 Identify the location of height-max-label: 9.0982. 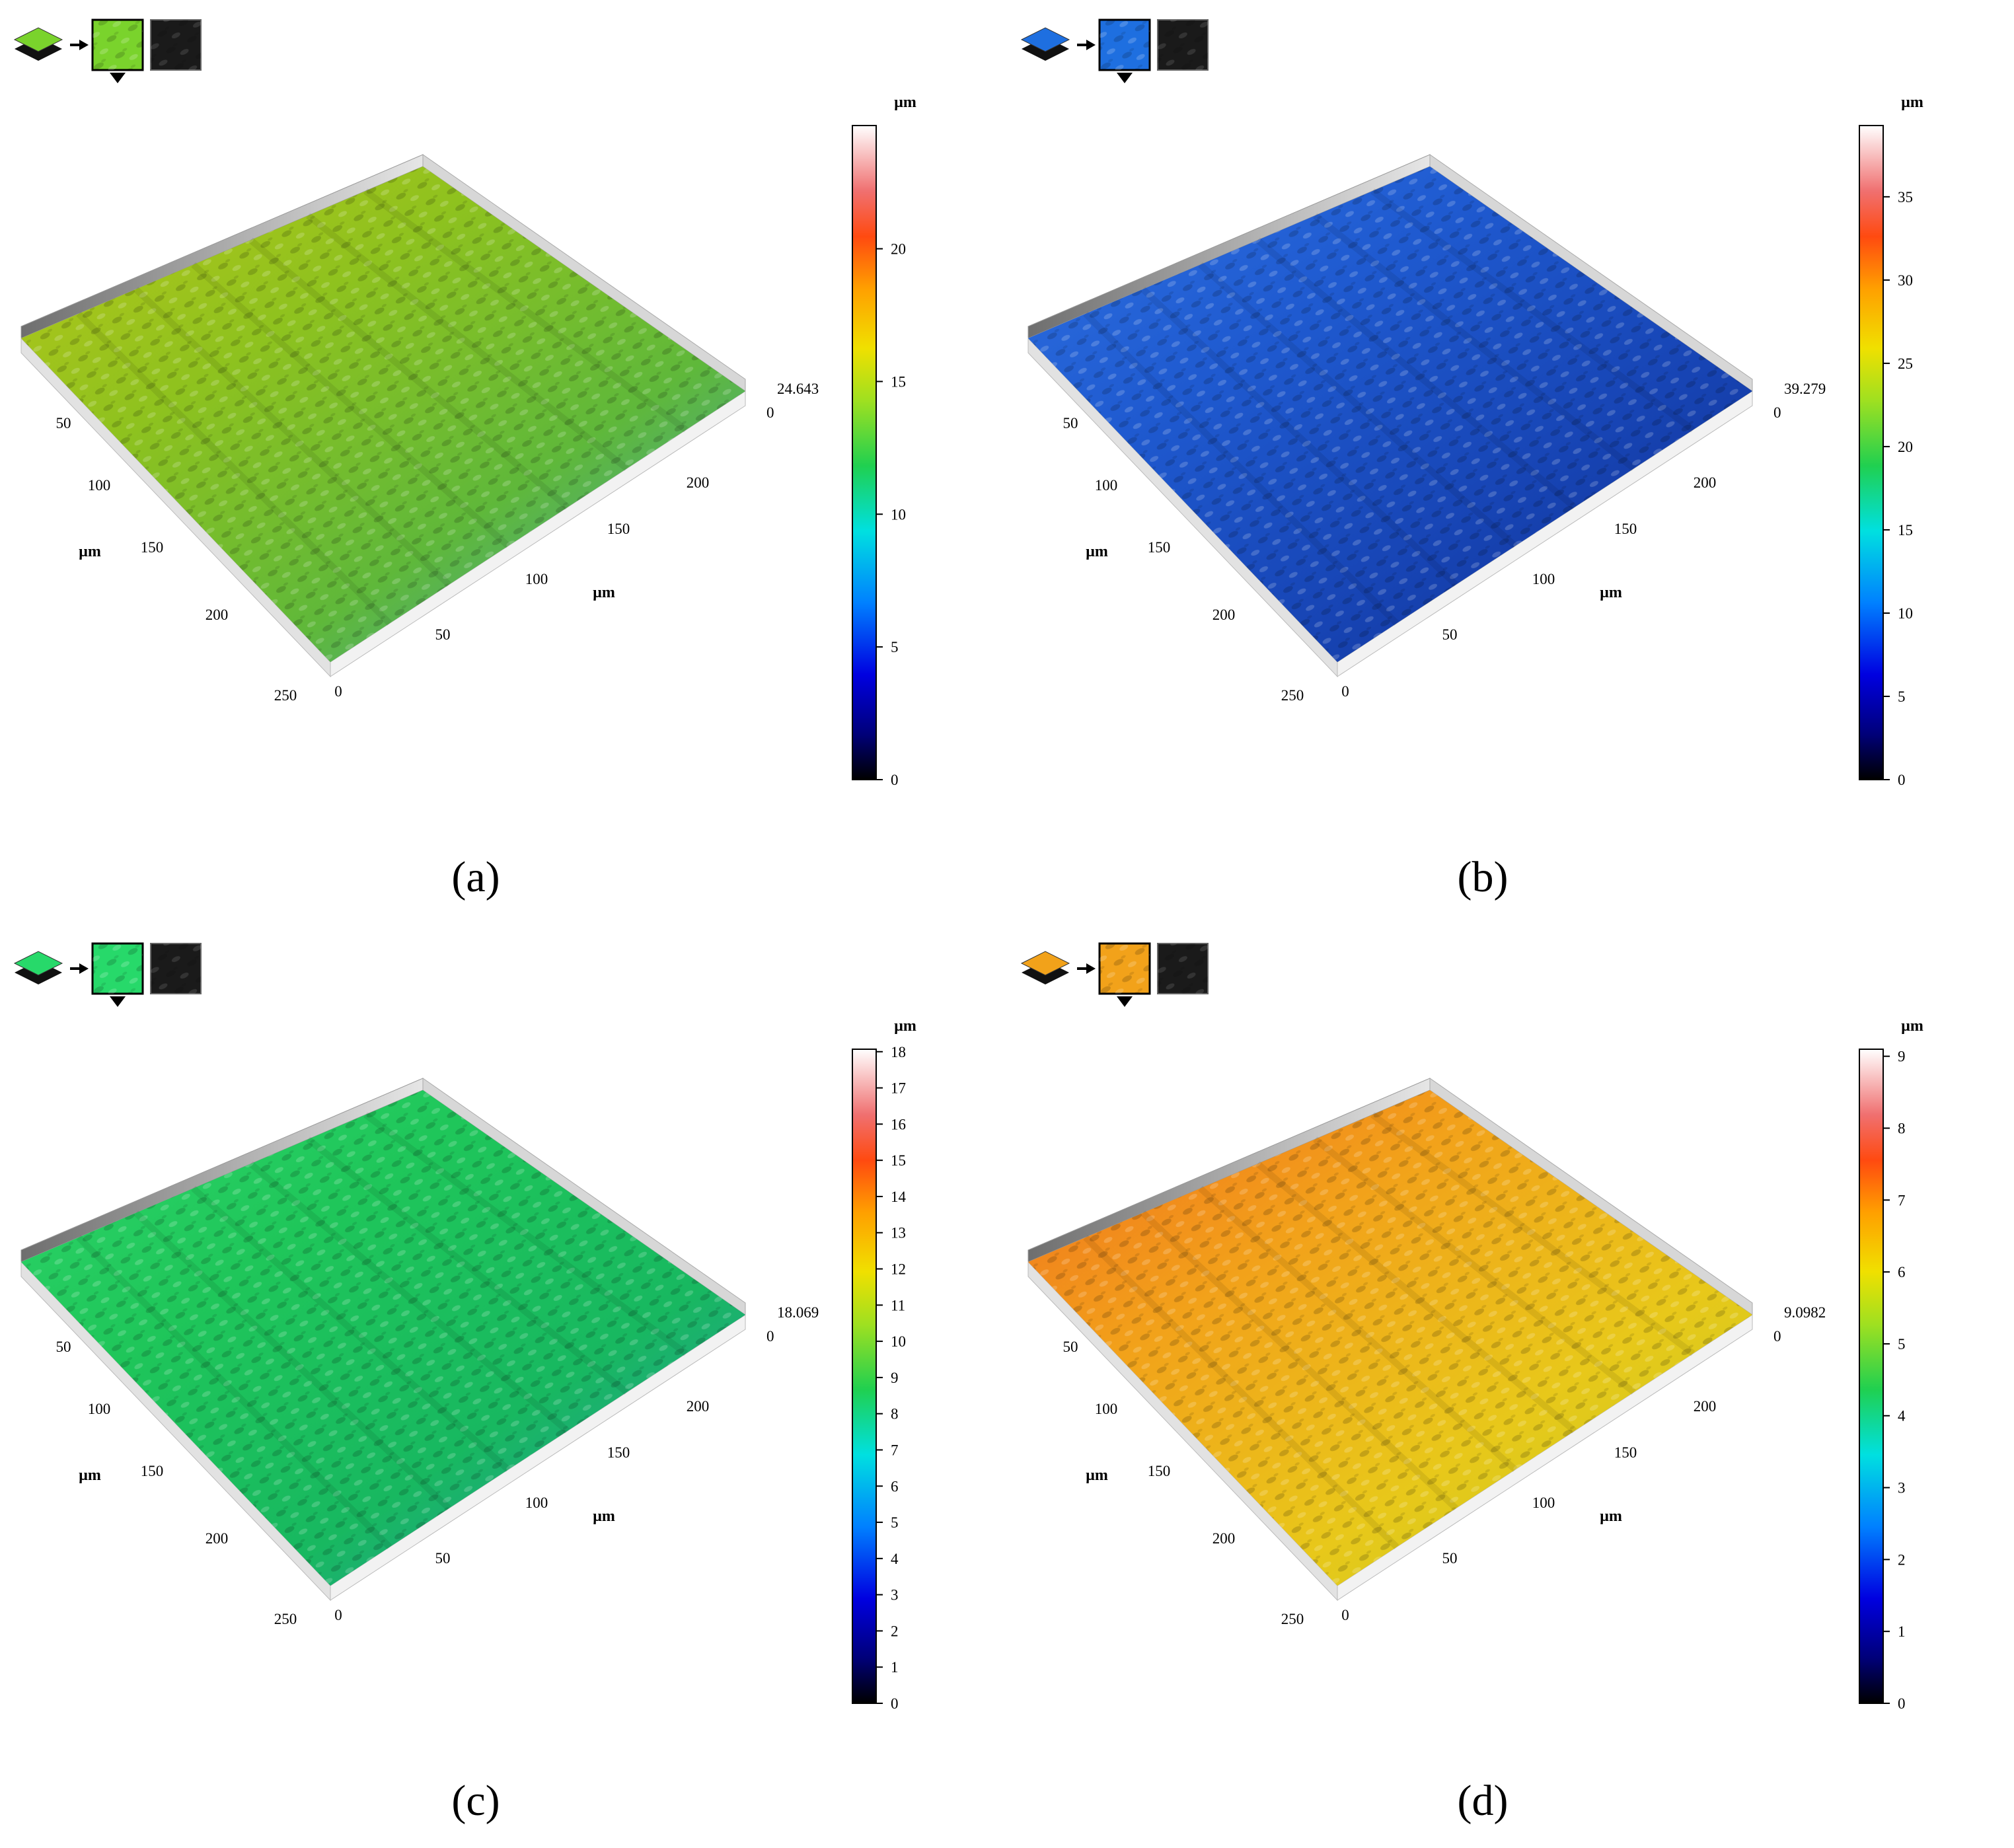
(1805, 1312).